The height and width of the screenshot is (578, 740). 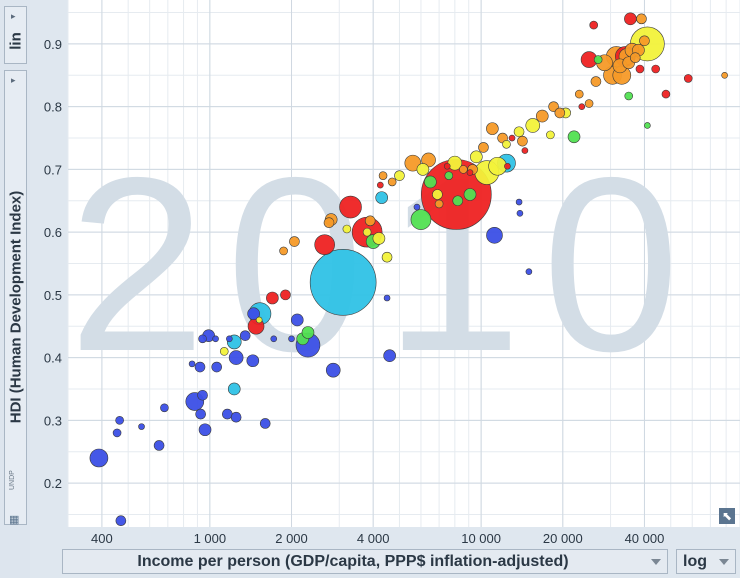 I want to click on table-grid-icon: ▦, so click(x=14, y=520).